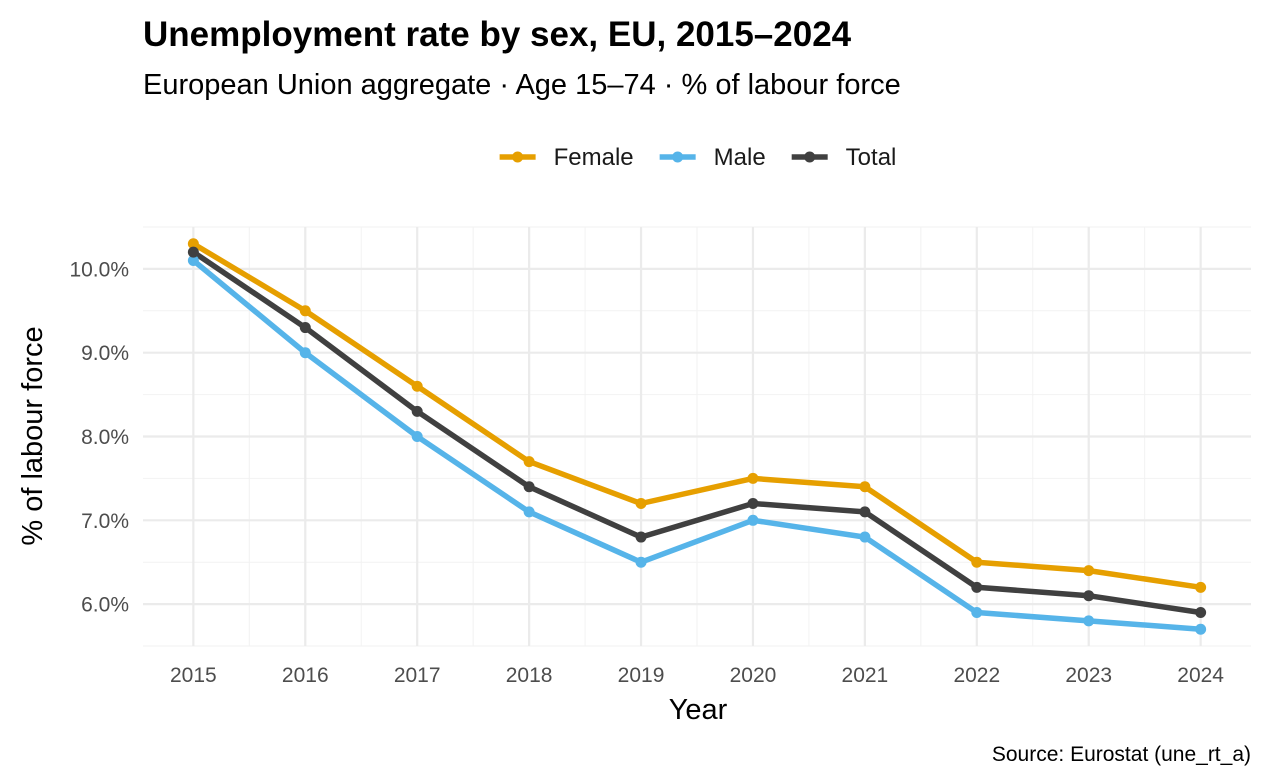 The image size is (1269, 784). Describe the element at coordinates (594, 157) in the screenshot. I see `legend-label-female: Female` at that location.